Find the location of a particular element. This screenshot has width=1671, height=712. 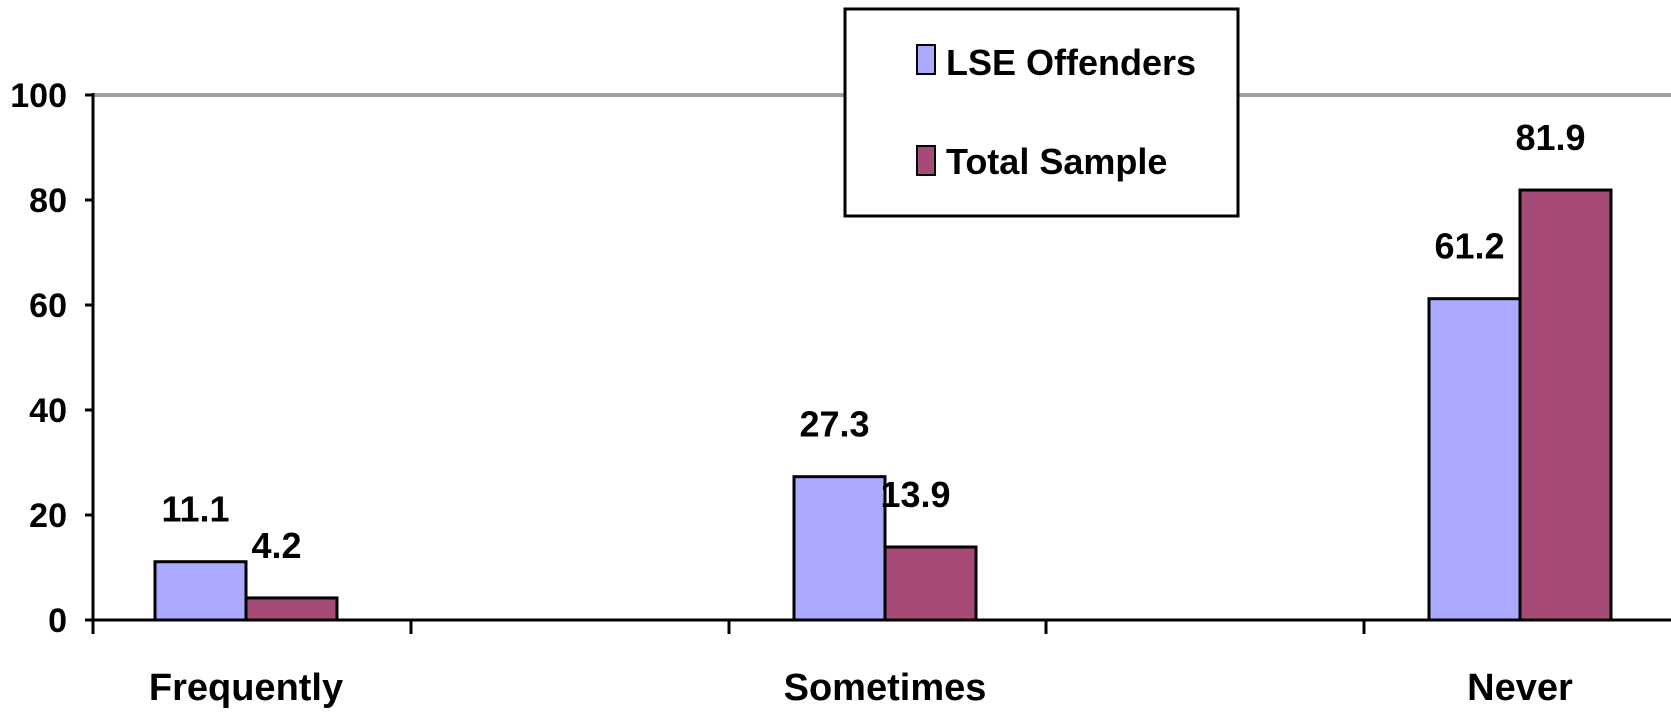

bar-lse-offenders-frequently is located at coordinates (200, 591).